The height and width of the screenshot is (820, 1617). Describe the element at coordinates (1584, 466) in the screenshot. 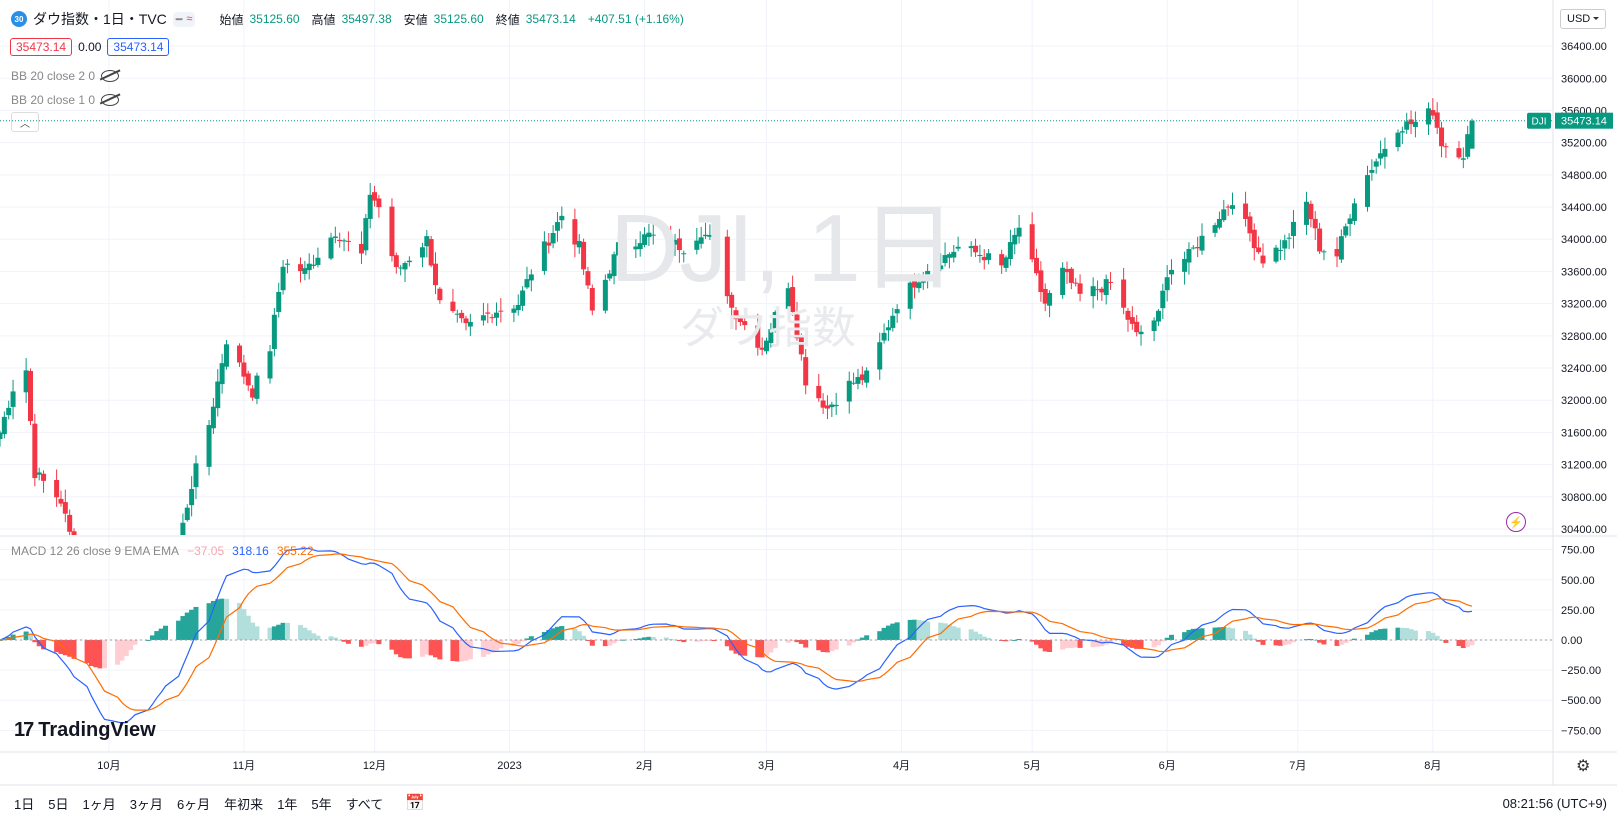

I see `price-tick-label: 31200.00` at that location.